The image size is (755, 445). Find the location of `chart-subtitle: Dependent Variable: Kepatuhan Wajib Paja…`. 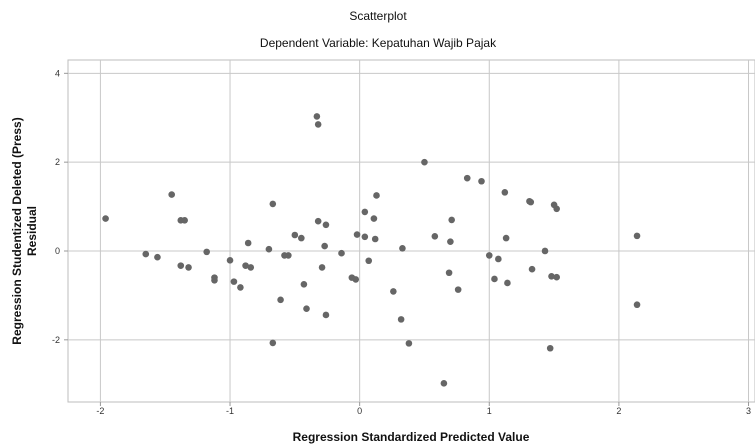

chart-subtitle: Dependent Variable: Kepatuhan Wajib Paja… is located at coordinates (378, 43).